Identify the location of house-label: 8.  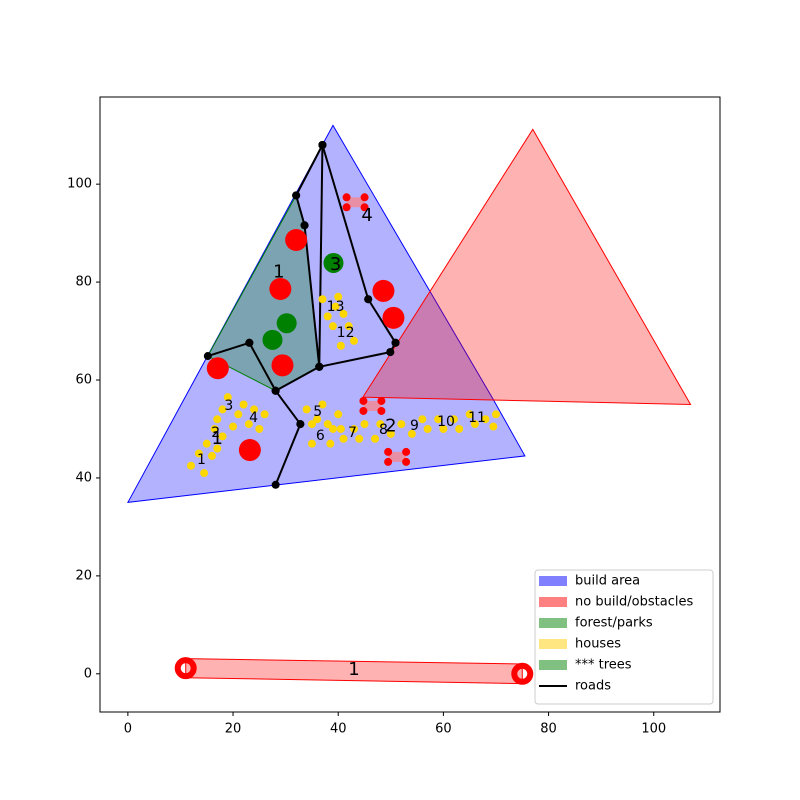
(383, 430).